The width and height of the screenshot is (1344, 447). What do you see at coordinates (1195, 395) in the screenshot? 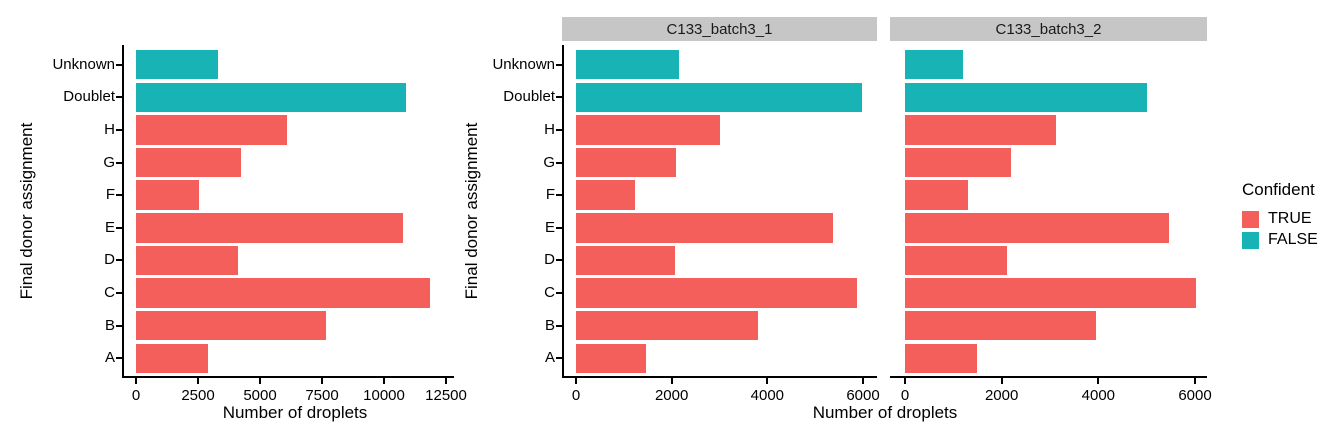
I see `x-tick-label: 6000` at bounding box center [1195, 395].